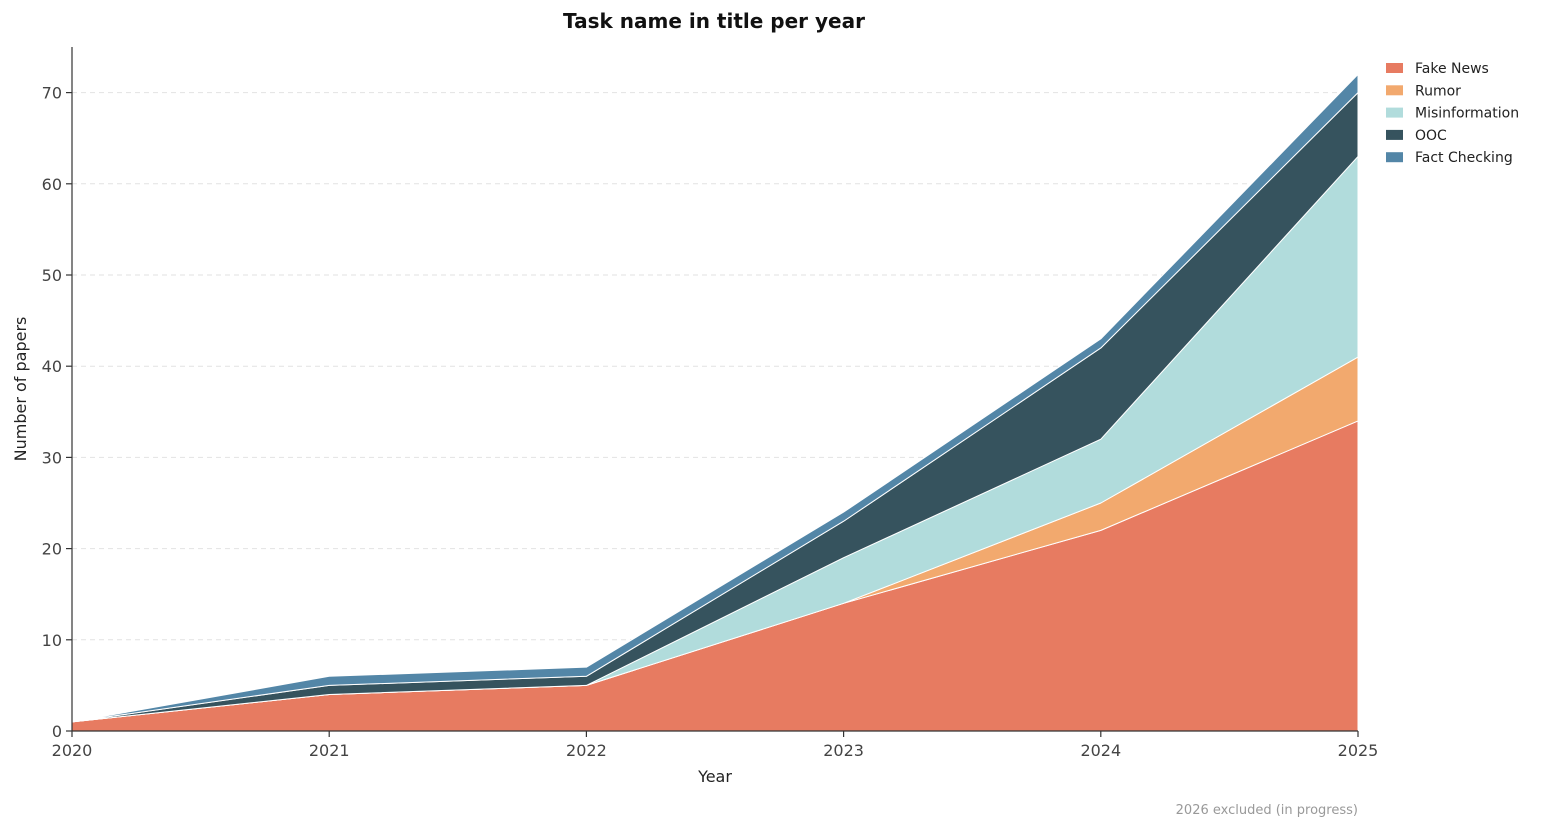 The image size is (1545, 832). Describe the element at coordinates (1431, 136) in the screenshot. I see `legend-label-ooc: OOC` at that location.